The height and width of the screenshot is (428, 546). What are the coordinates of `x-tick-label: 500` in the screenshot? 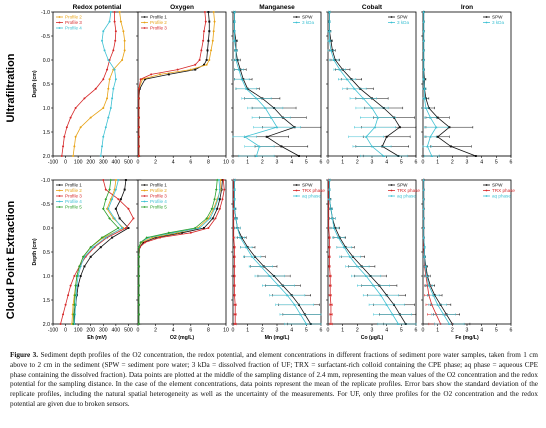 It's located at (128, 163).